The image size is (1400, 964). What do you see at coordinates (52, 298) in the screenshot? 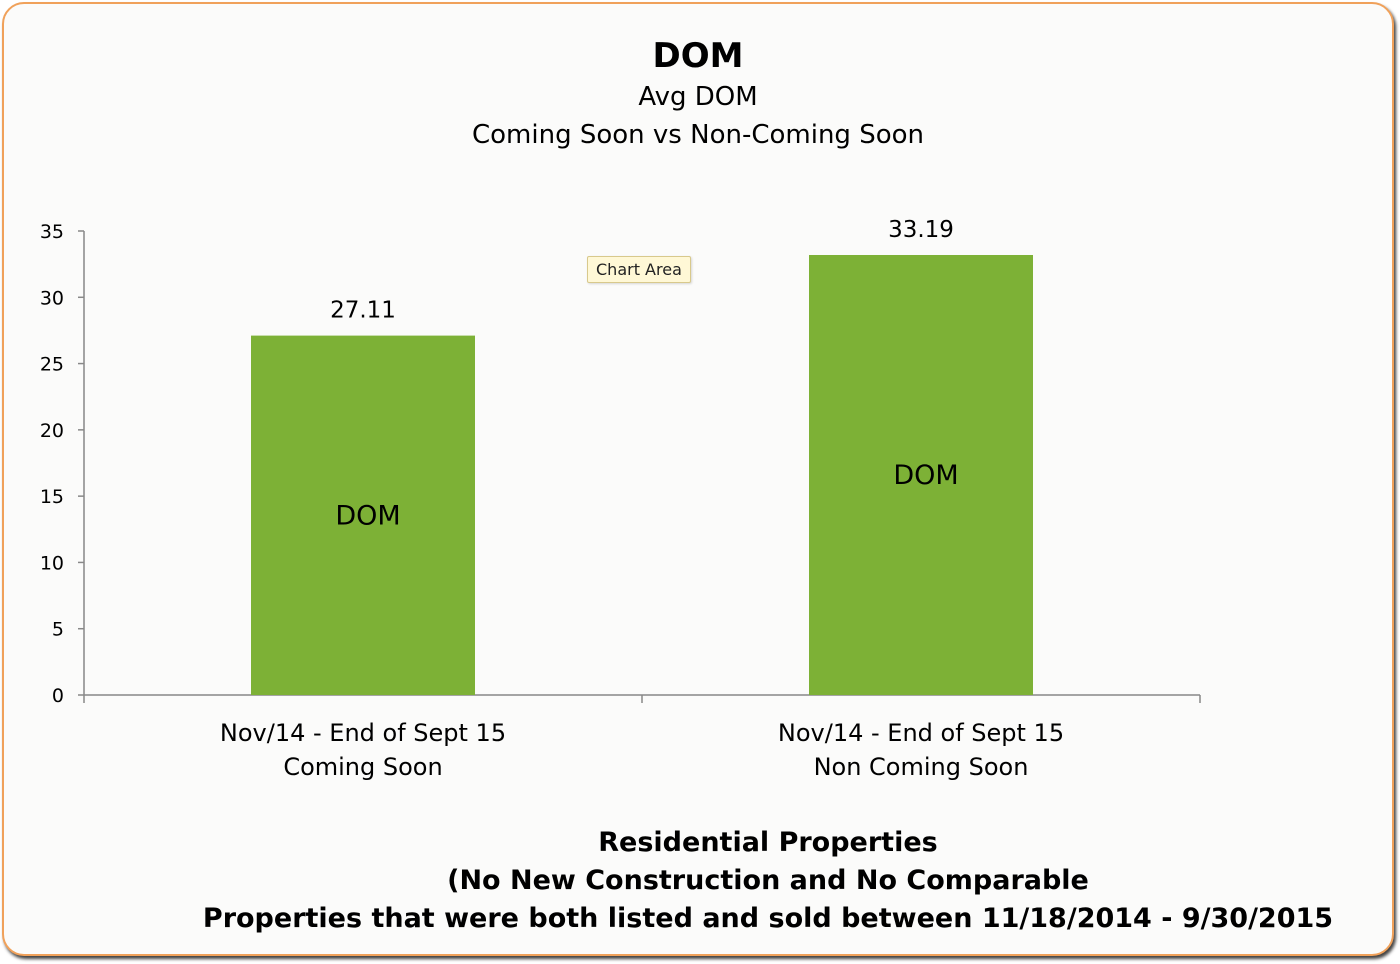
I see `y-tick-label-30: 30` at bounding box center [52, 298].